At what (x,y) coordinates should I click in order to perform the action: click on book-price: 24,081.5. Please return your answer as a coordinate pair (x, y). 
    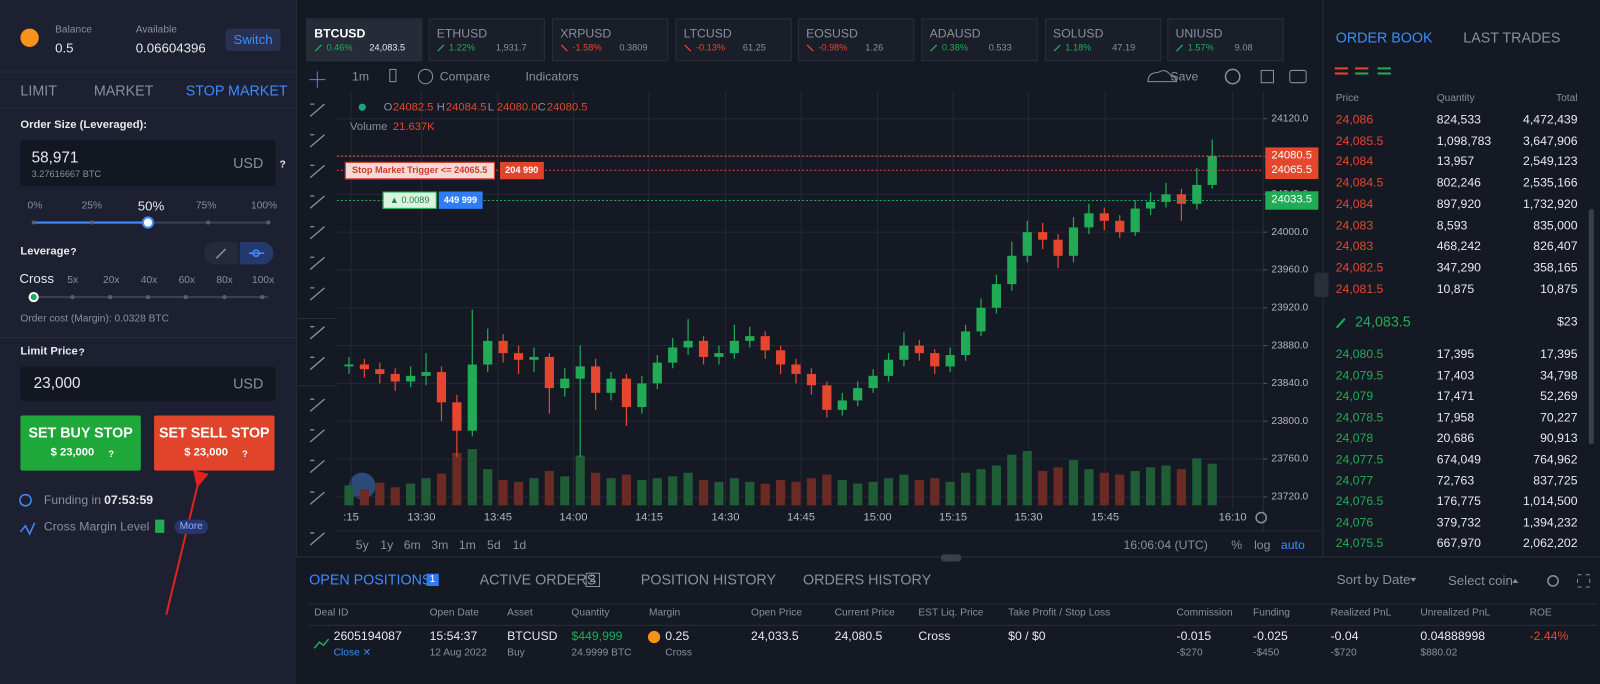
    Looking at the image, I should click on (1359, 288).